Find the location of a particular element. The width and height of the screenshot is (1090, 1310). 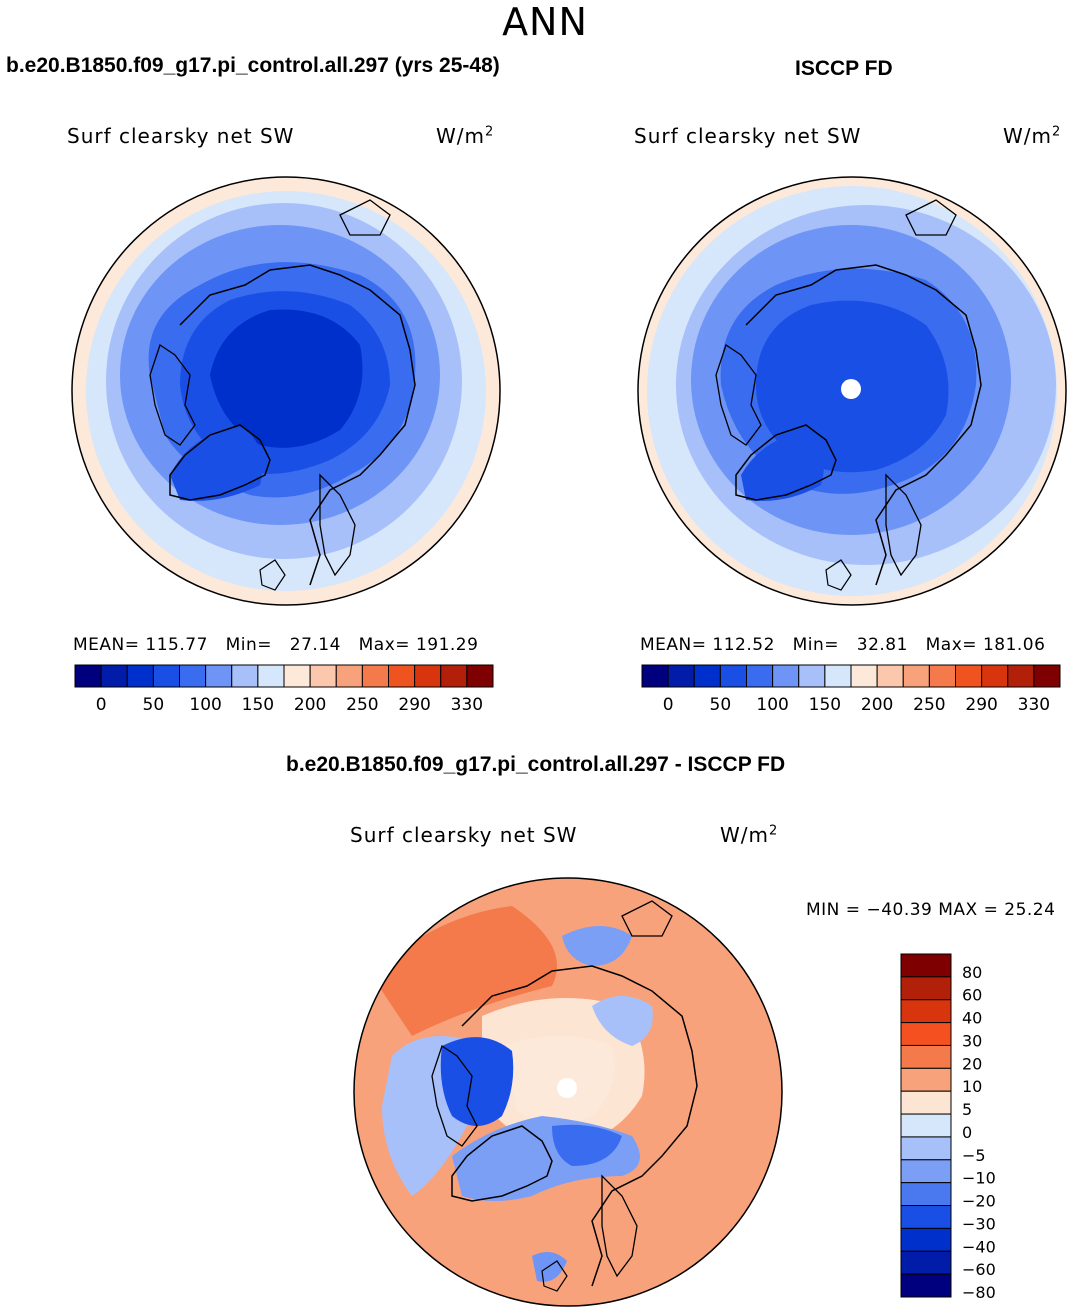

colorbar-tick-label: −5 is located at coordinates (974, 1155).